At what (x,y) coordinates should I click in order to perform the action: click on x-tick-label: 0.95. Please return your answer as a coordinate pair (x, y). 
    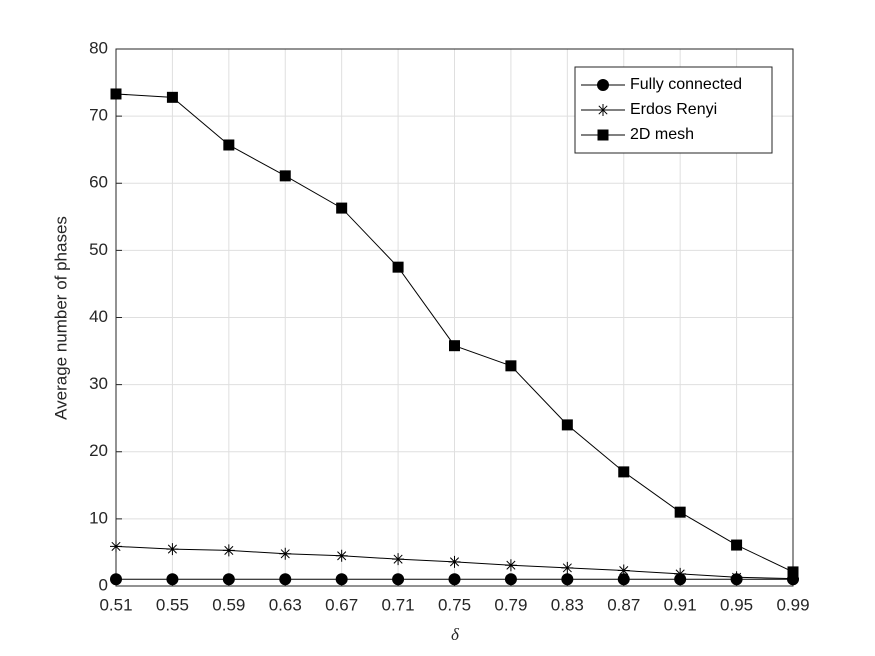
    Looking at the image, I should click on (736, 604).